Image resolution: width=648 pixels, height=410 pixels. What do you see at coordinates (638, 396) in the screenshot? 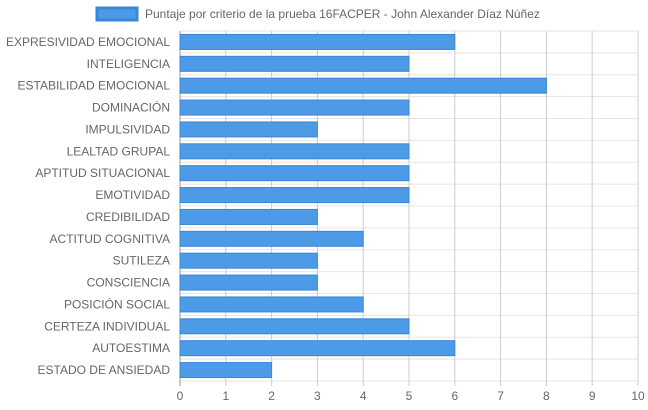
I see `x-tick-label: 10` at bounding box center [638, 396].